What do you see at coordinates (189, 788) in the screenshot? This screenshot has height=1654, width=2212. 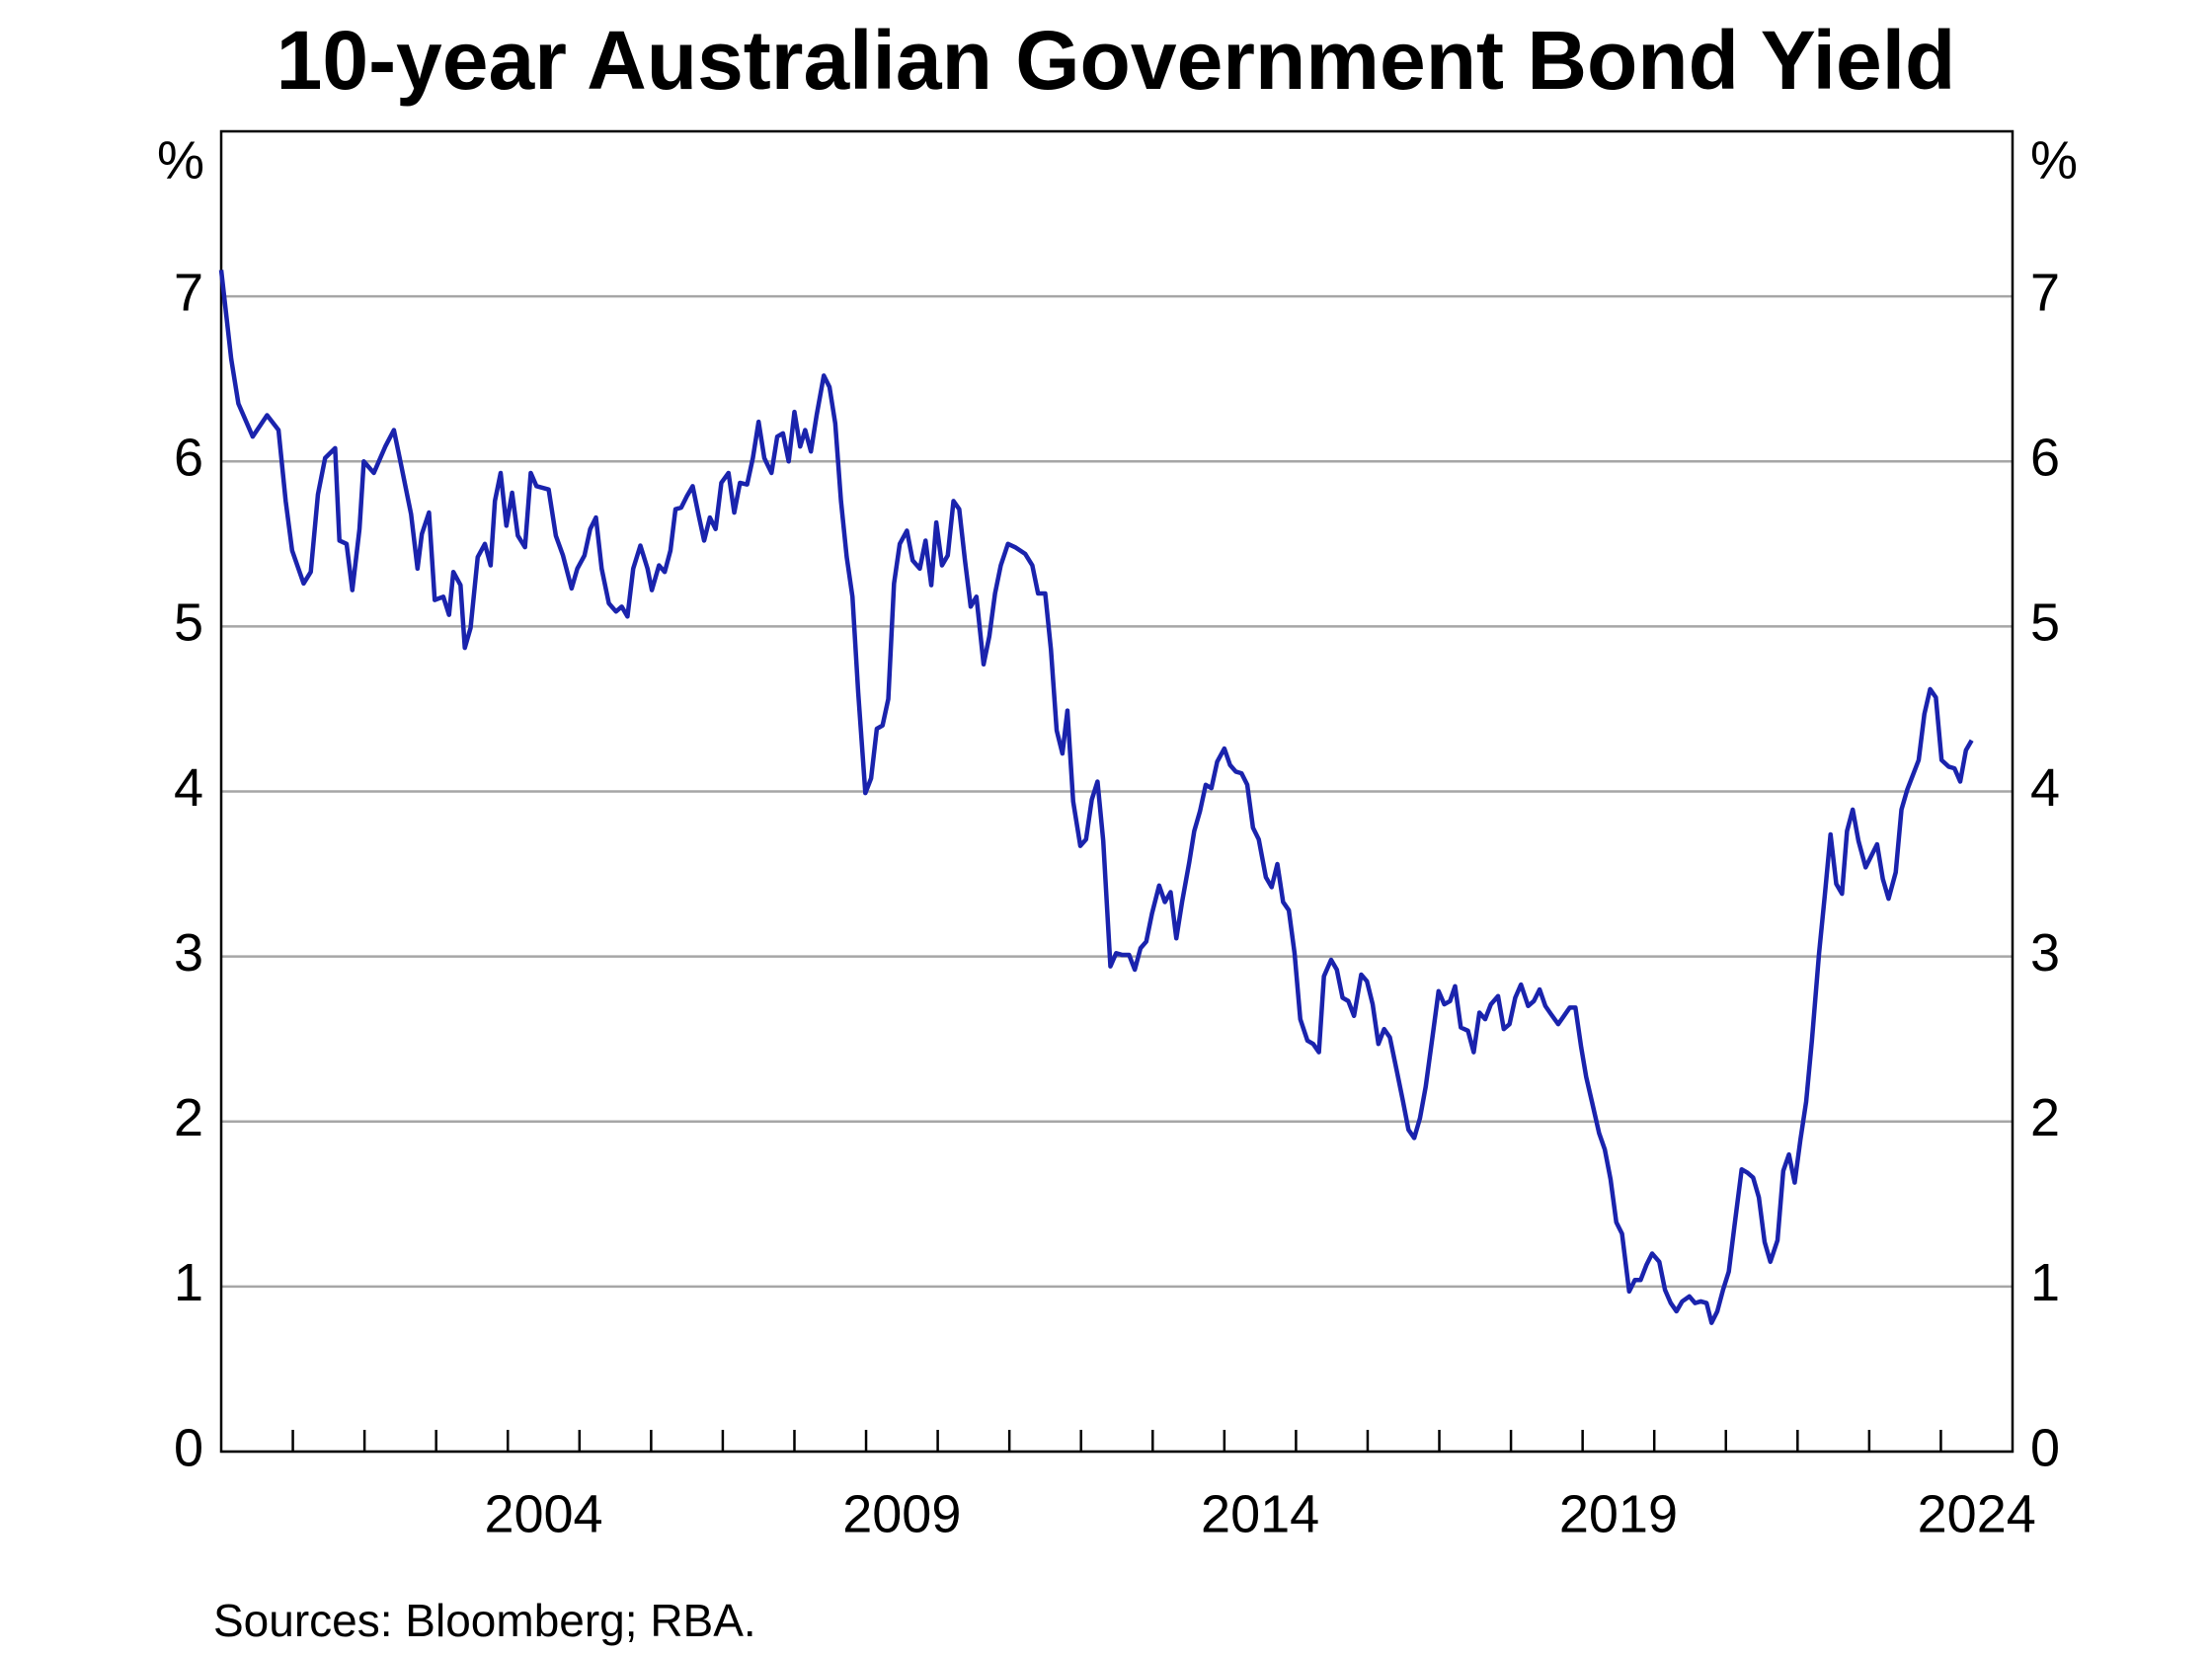 I see `y-tick-label: 4` at bounding box center [189, 788].